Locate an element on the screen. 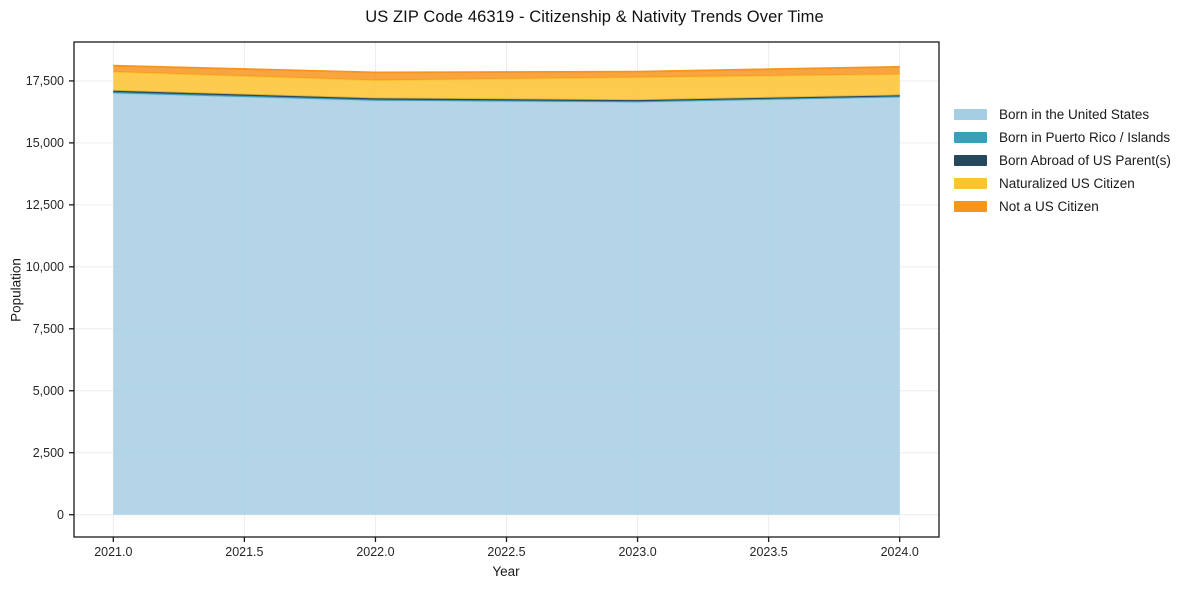 This screenshot has height=590, width=1189. svg-text: 17,500 is located at coordinates (45, 81).